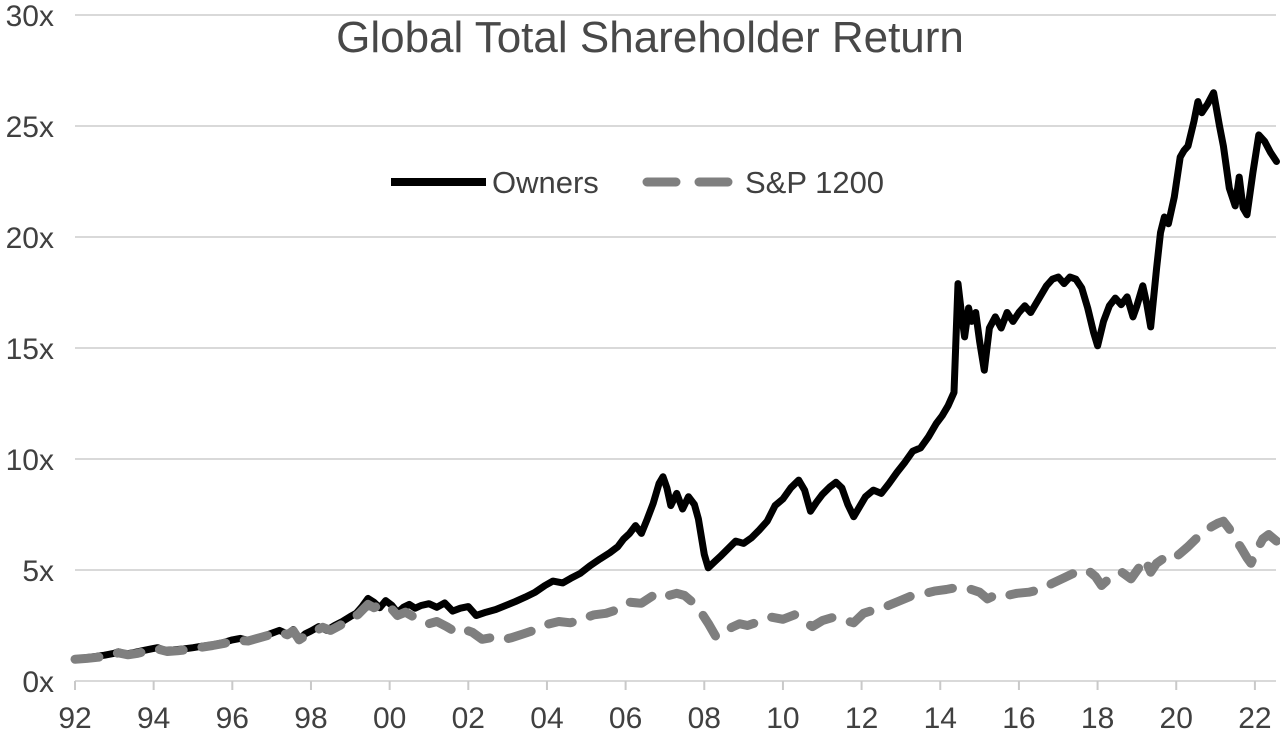  What do you see at coordinates (545, 182) in the screenshot?
I see `legend-owners-label: Owners` at bounding box center [545, 182].